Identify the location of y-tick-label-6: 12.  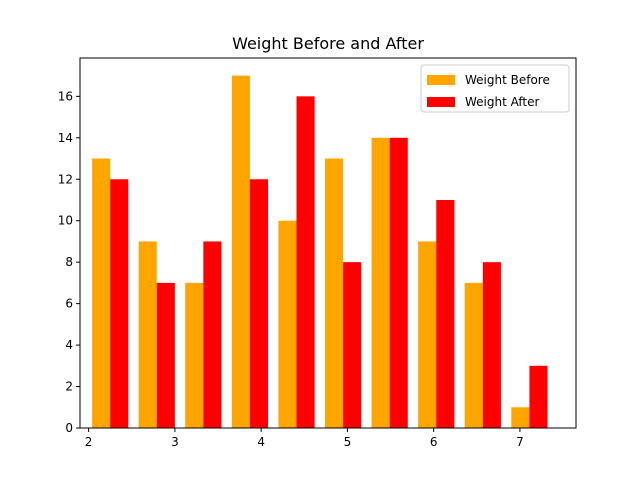
(65, 179).